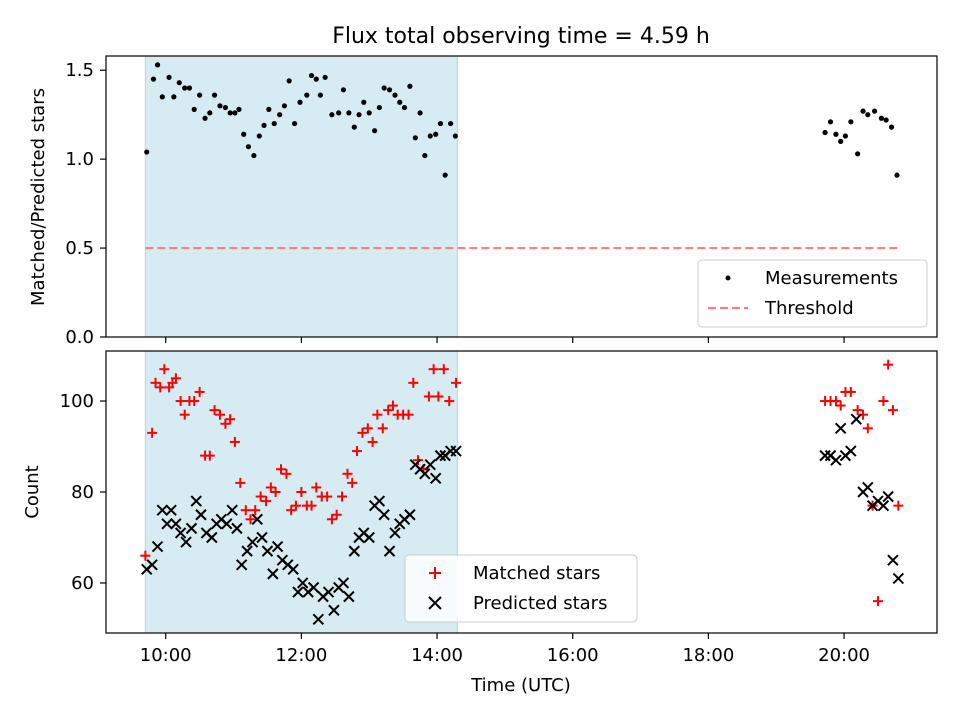  I want to click on top-legend: Measurements Threshold, so click(812, 293).